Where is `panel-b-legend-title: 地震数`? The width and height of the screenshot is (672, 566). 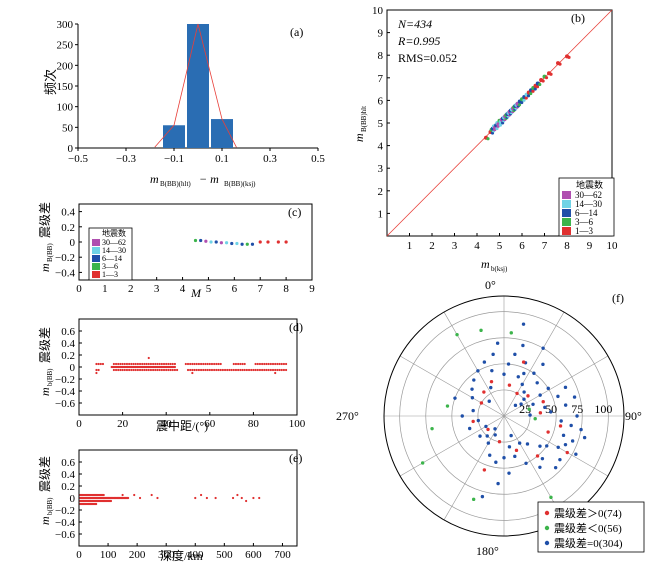
panel-b-legend-title: 地震数 is located at coordinates (589, 184).